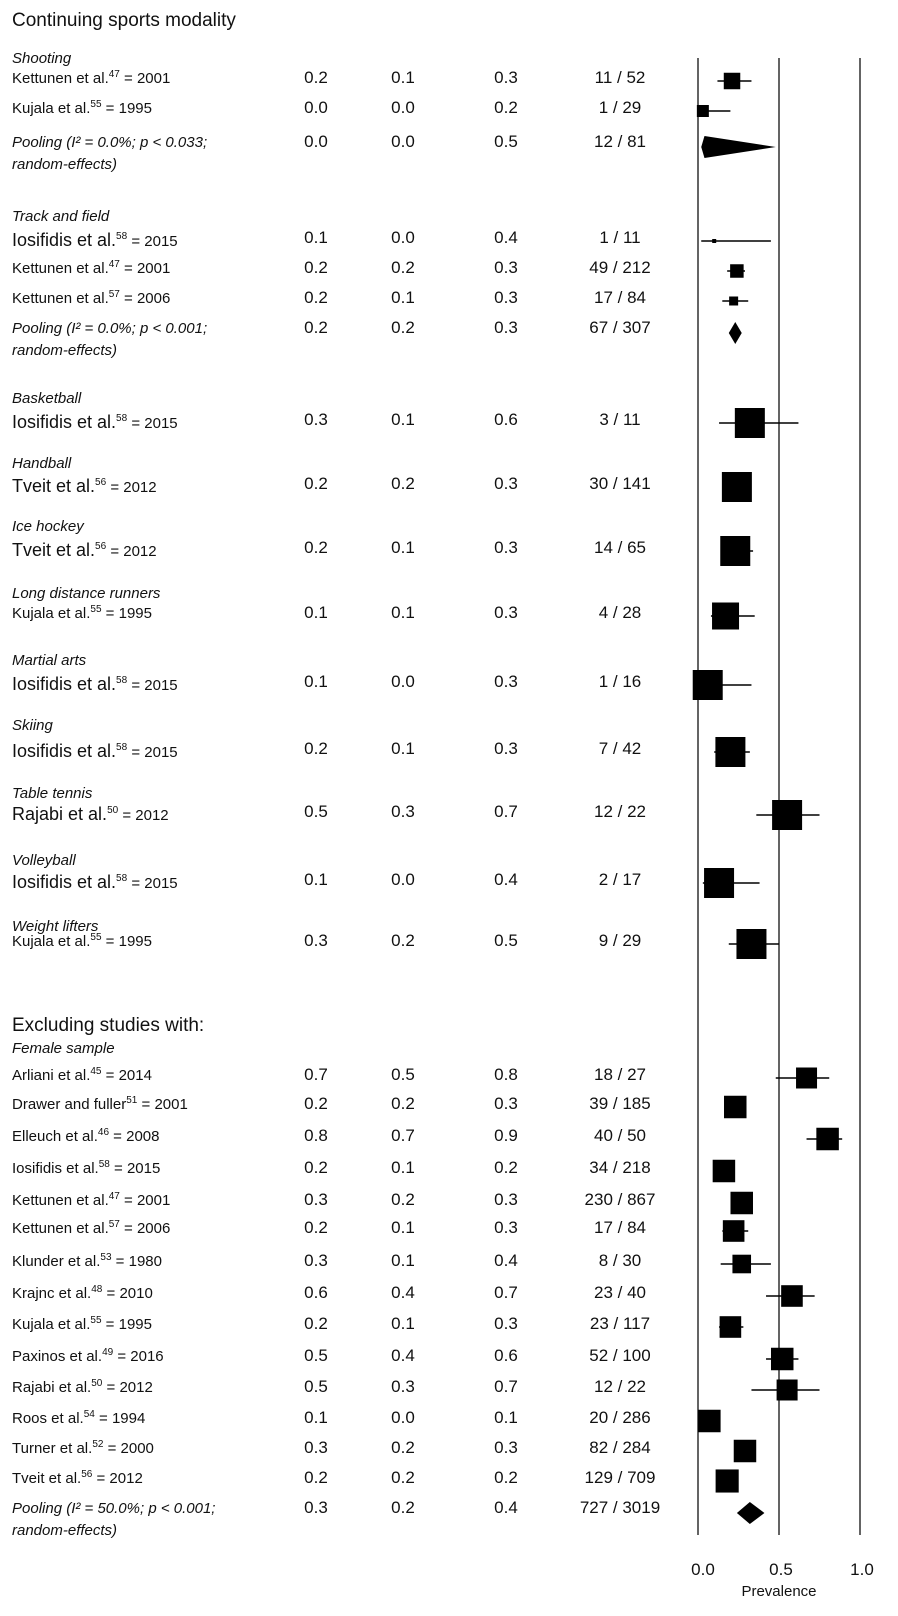 The width and height of the screenshot is (898, 1616). Describe the element at coordinates (620, 1135) in the screenshot. I see `cases-total: 40 / 50` at that location.